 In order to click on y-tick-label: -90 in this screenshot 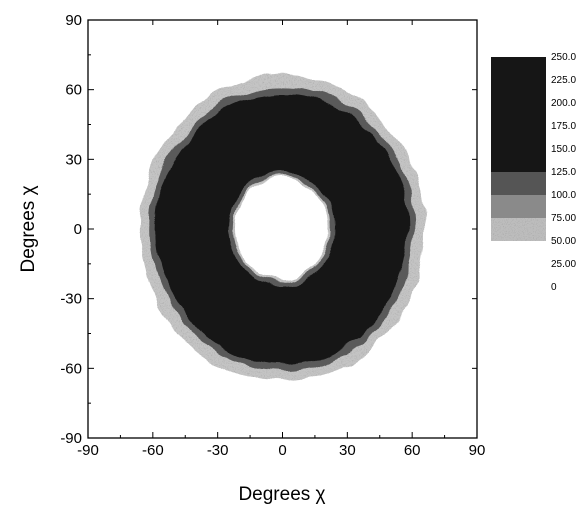, I will do `click(71, 438)`.